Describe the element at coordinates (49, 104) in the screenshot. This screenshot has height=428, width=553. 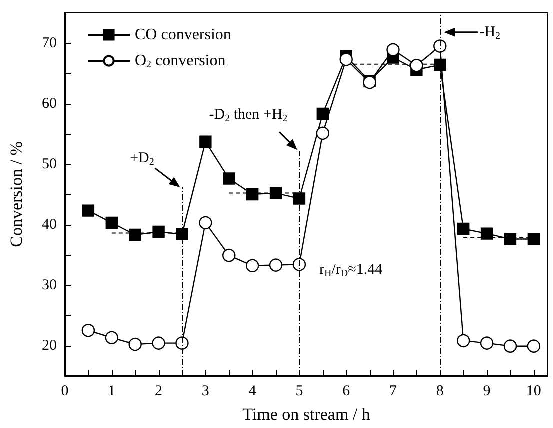
I see `y-tick-label: 60` at that location.